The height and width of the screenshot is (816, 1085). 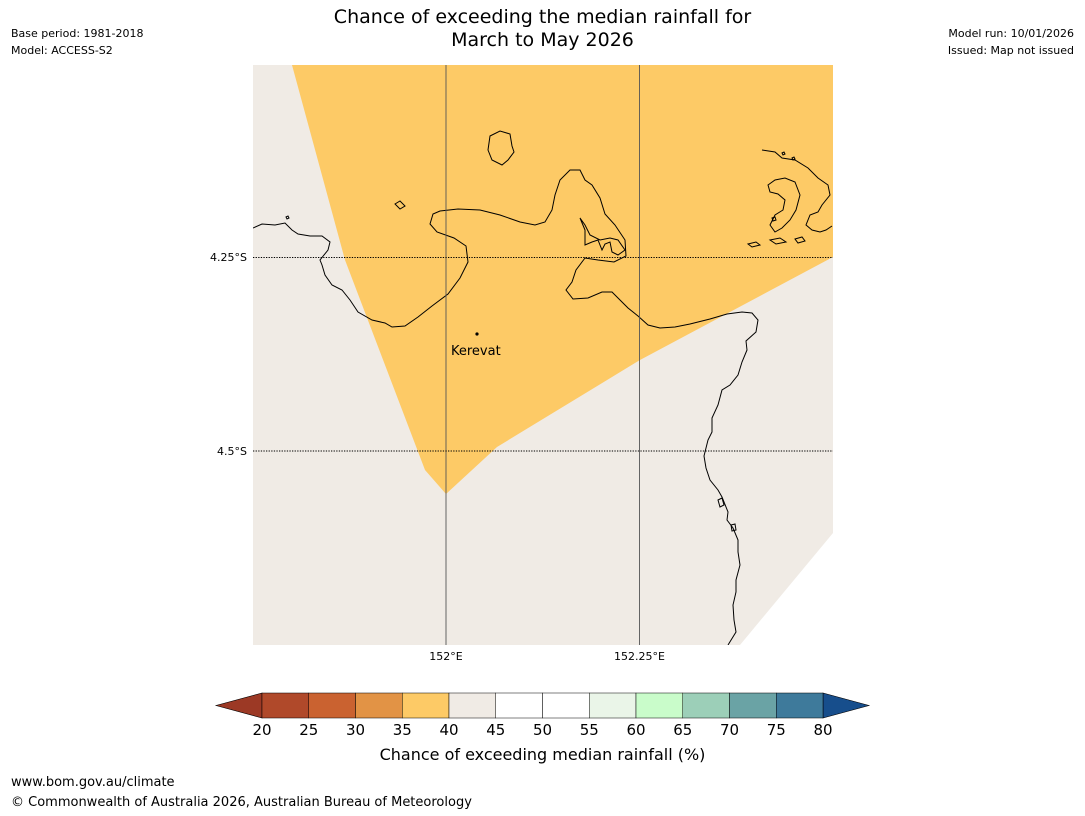 I want to click on colorbar-title: Chance of exceeding median rainfall (%), so click(x=542, y=754).